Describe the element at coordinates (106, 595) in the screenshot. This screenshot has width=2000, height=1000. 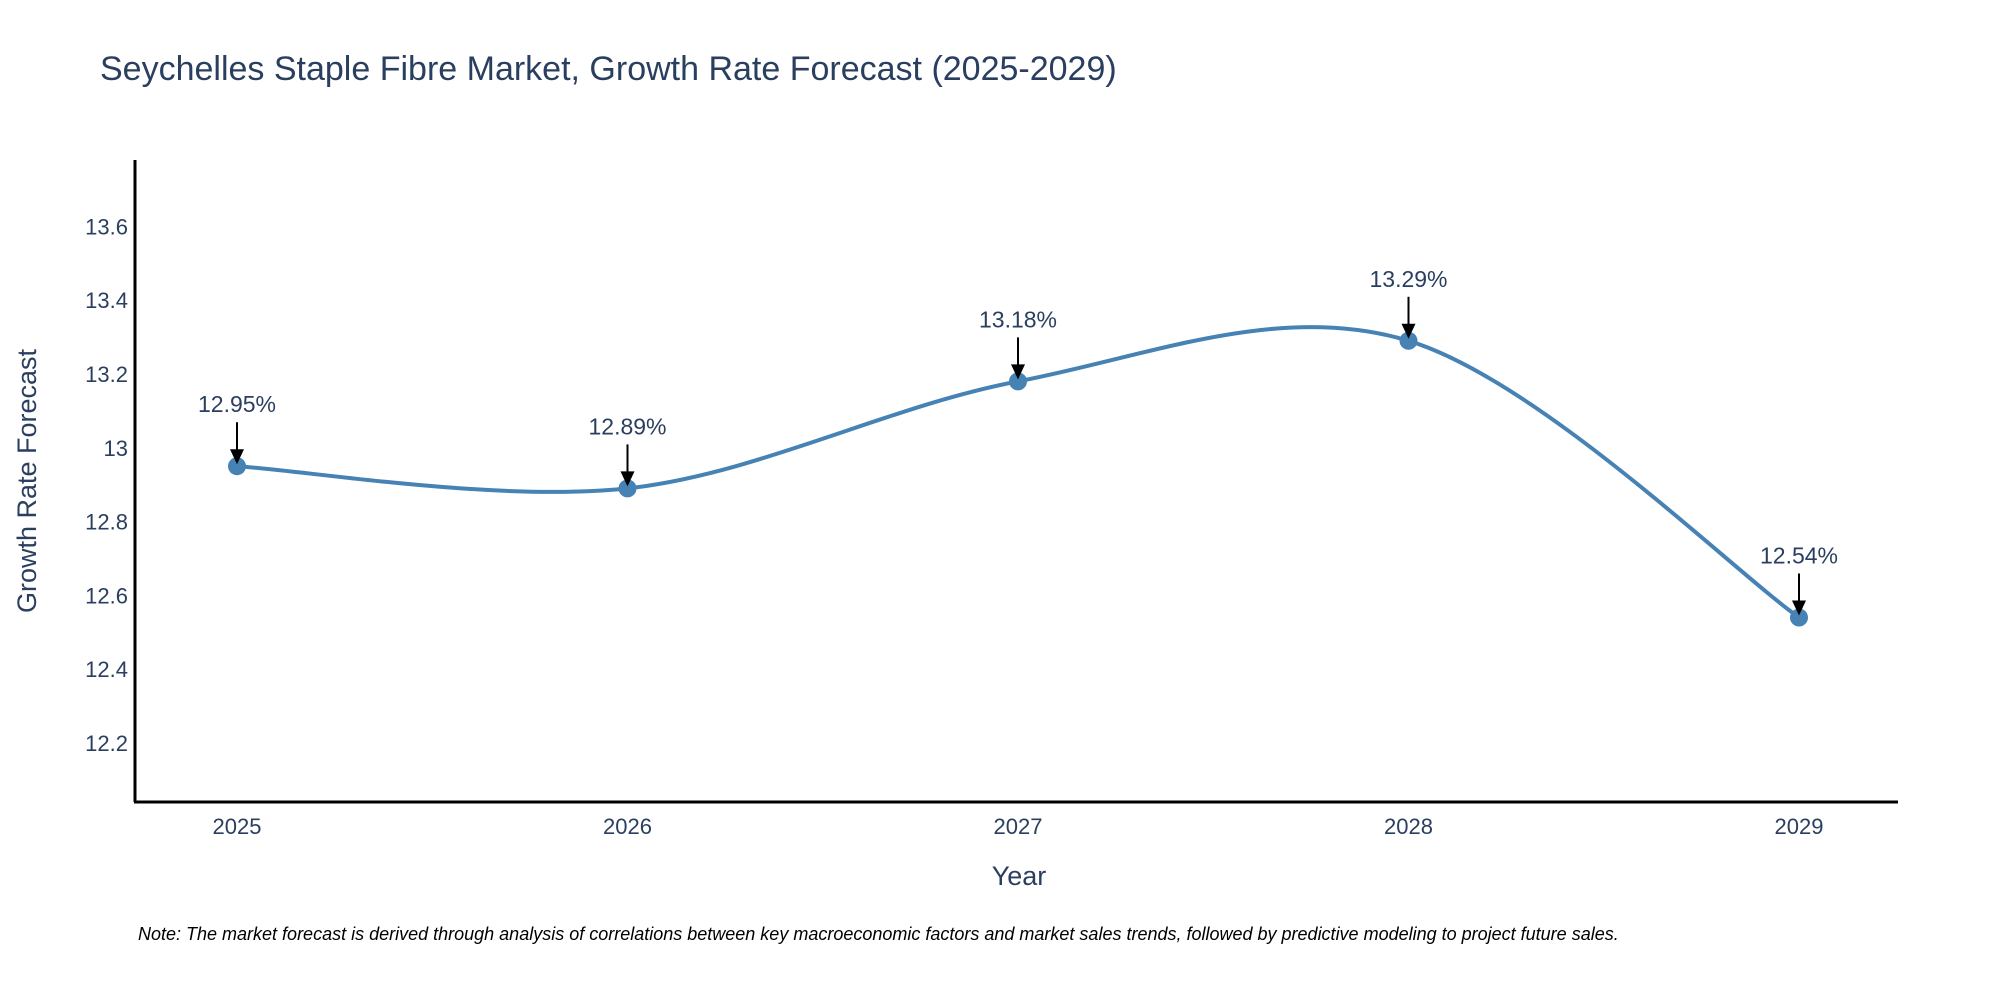
I see `y-tick-label: 12.6` at that location.